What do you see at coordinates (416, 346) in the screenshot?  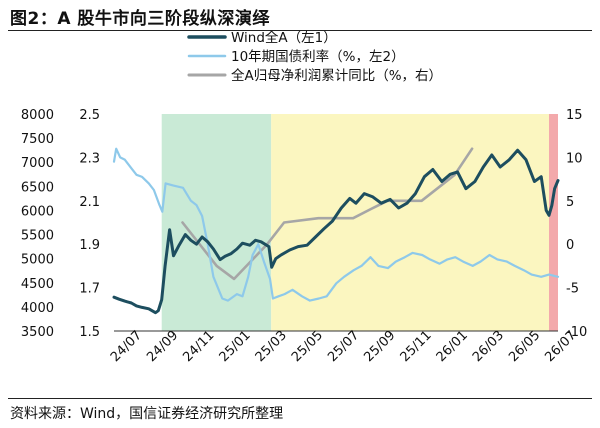 I see `x-tick-label: 25/11` at bounding box center [416, 346].